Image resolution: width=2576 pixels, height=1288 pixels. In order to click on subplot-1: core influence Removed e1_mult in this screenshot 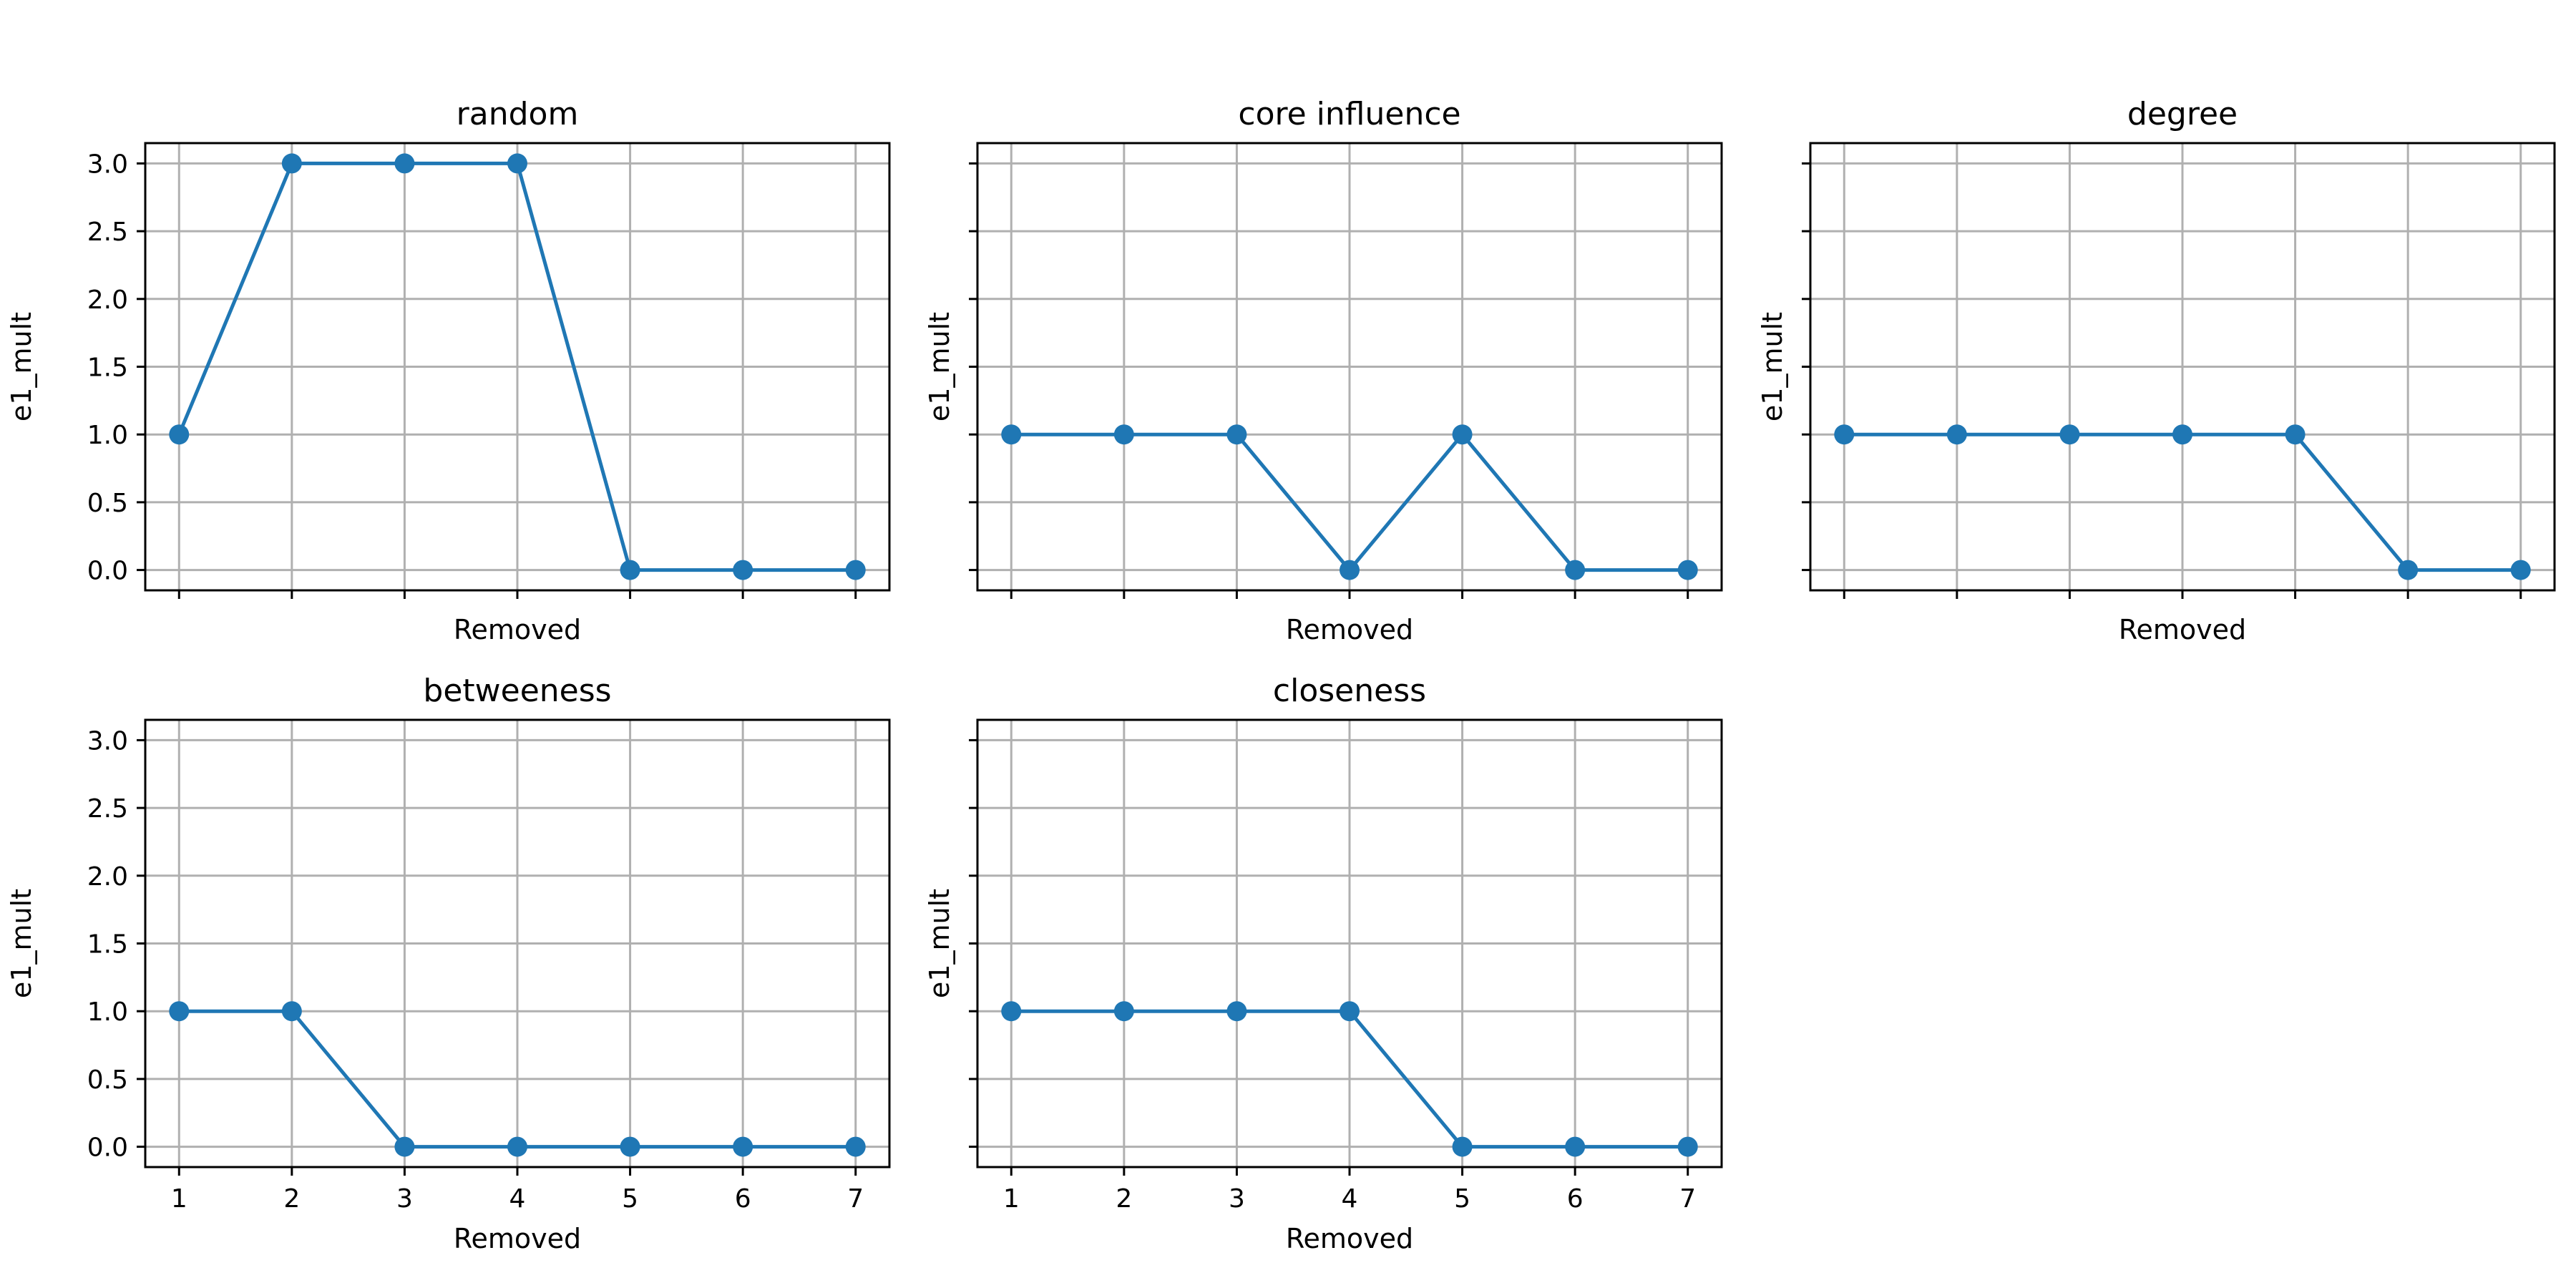, I will do `click(1323, 370)`.